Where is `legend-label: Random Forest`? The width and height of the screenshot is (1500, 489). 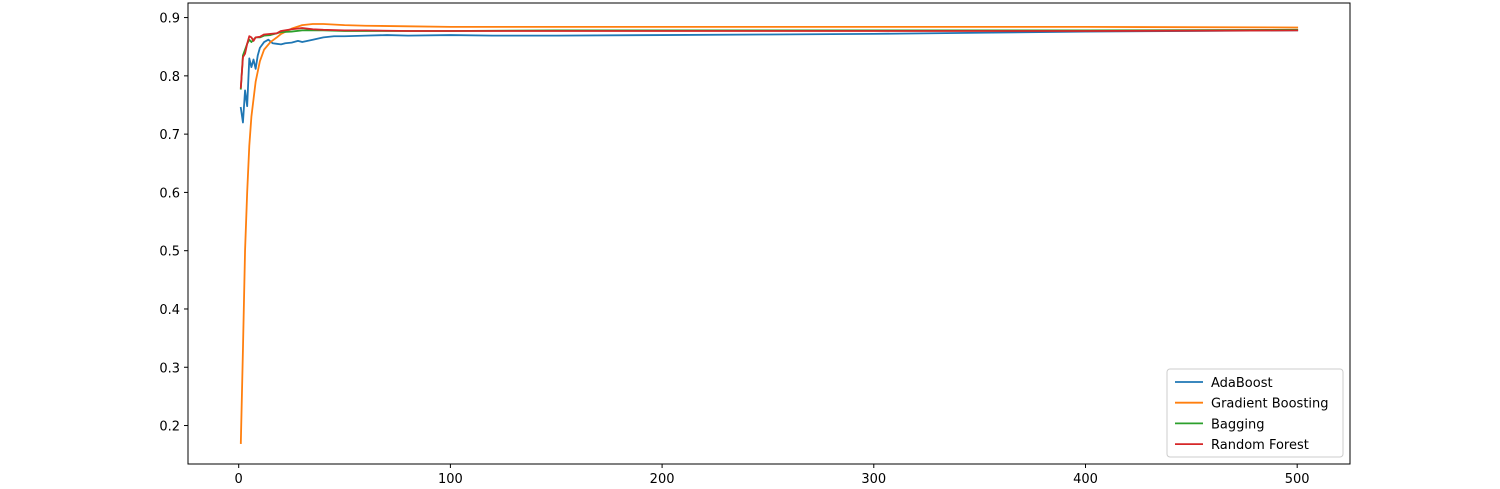
legend-label: Random Forest is located at coordinates (1260, 445).